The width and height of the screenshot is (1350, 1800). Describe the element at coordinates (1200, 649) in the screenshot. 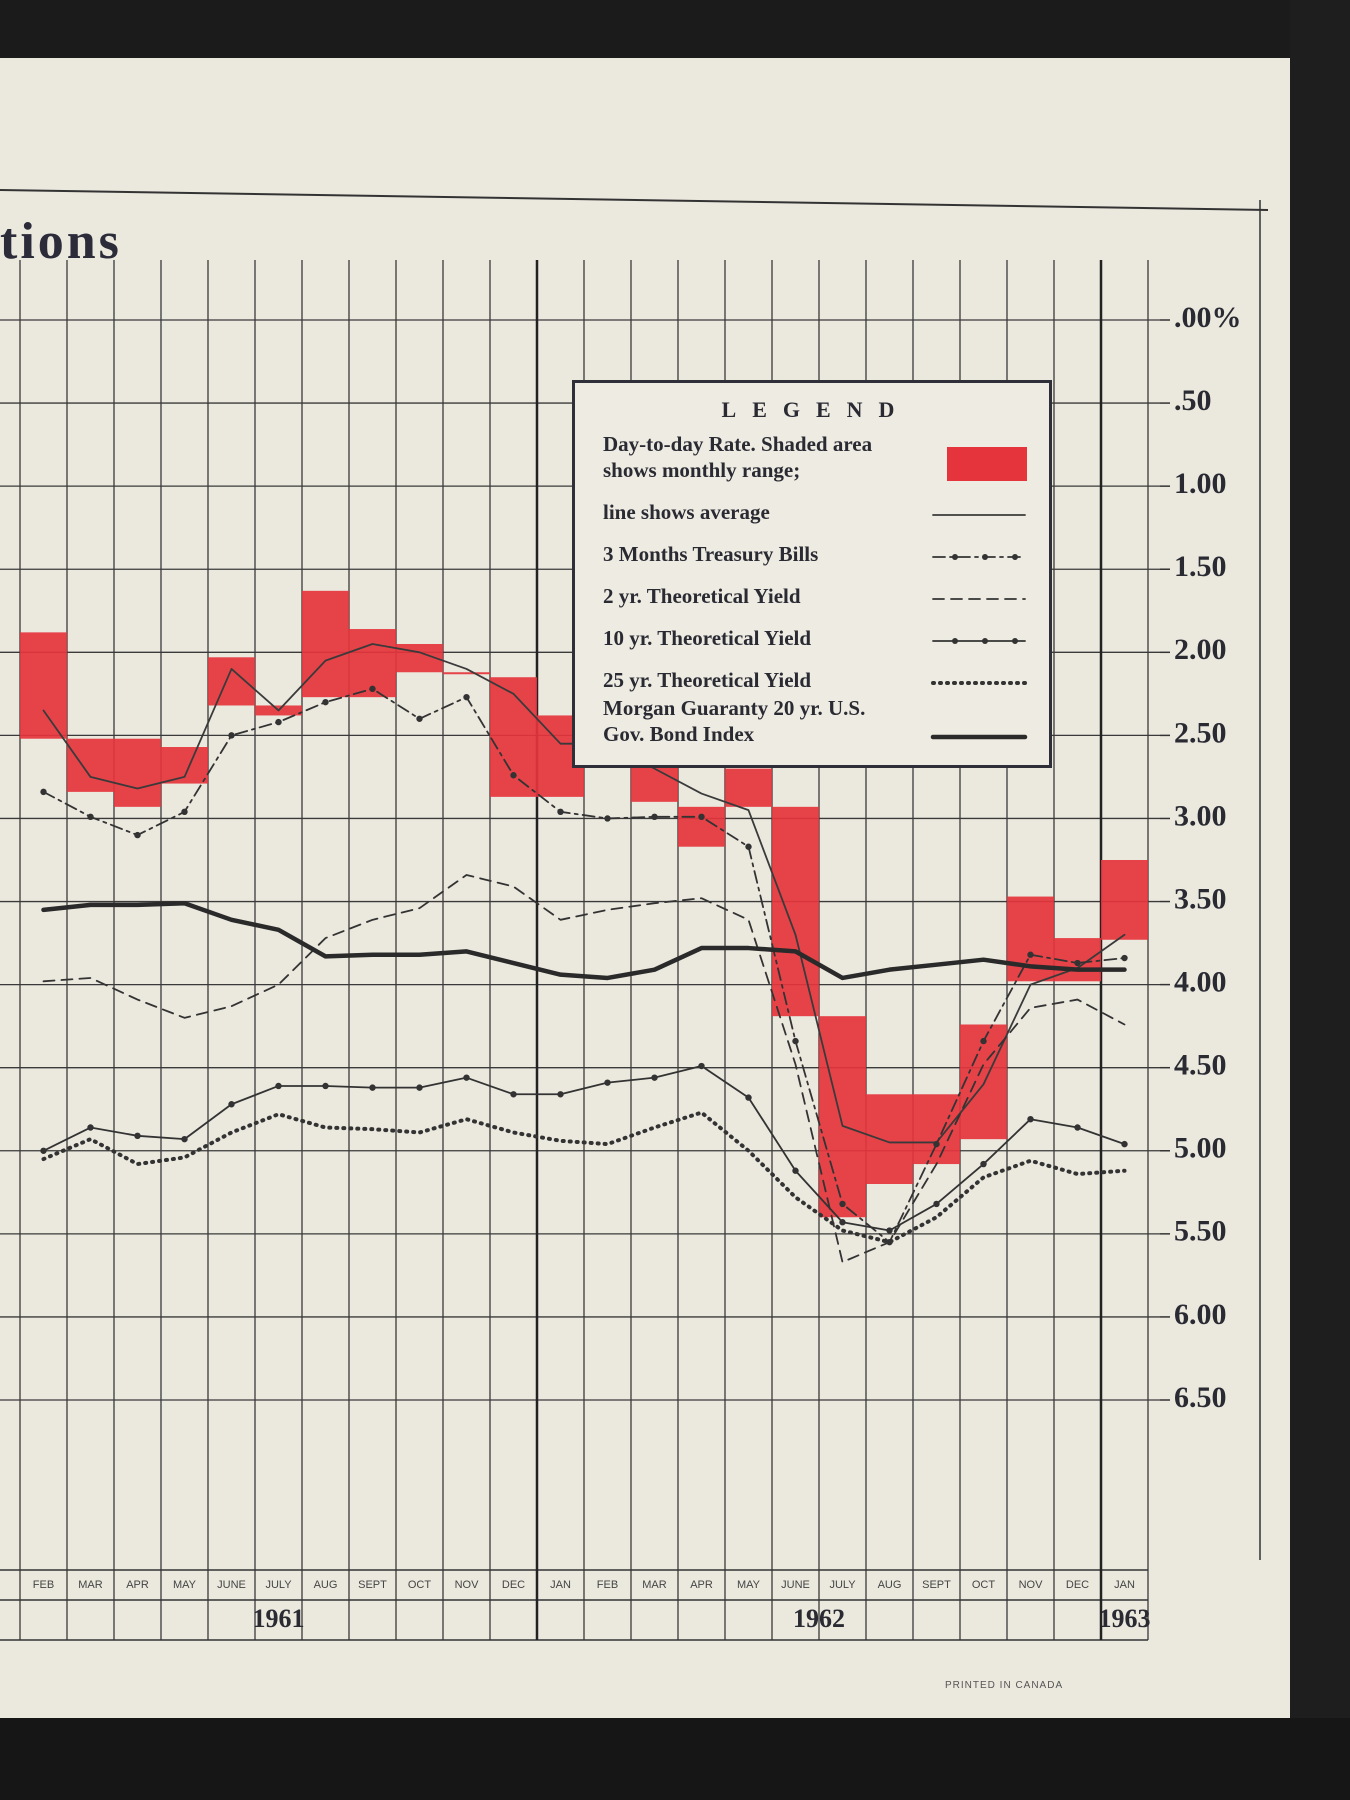

I see `y-tick-label: 2.00` at that location.